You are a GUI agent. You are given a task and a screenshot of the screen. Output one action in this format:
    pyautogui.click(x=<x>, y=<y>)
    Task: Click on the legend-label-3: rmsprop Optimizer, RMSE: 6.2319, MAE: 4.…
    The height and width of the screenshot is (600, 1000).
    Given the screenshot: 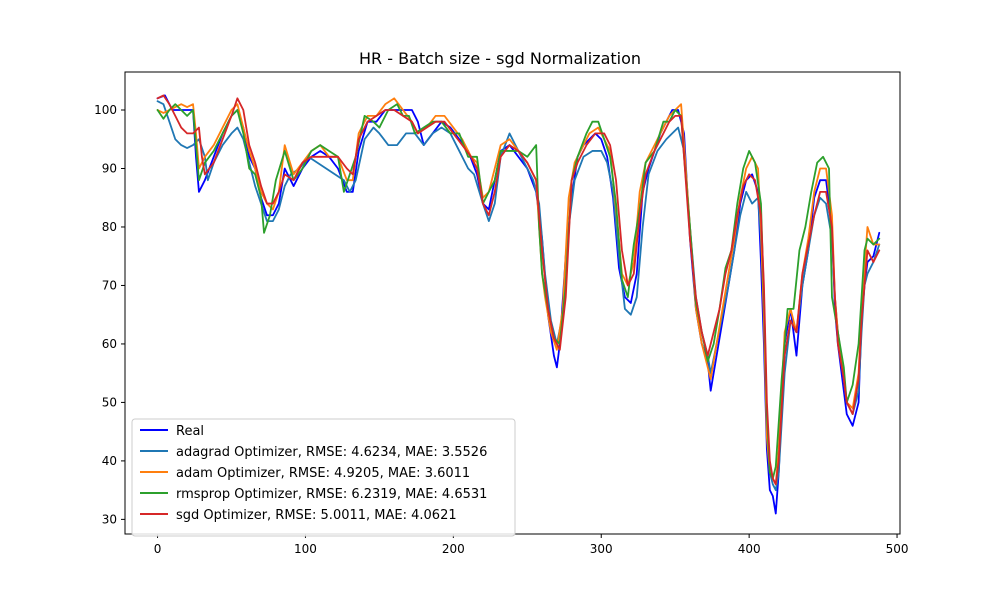 What is the action you would take?
    pyautogui.click(x=331, y=494)
    